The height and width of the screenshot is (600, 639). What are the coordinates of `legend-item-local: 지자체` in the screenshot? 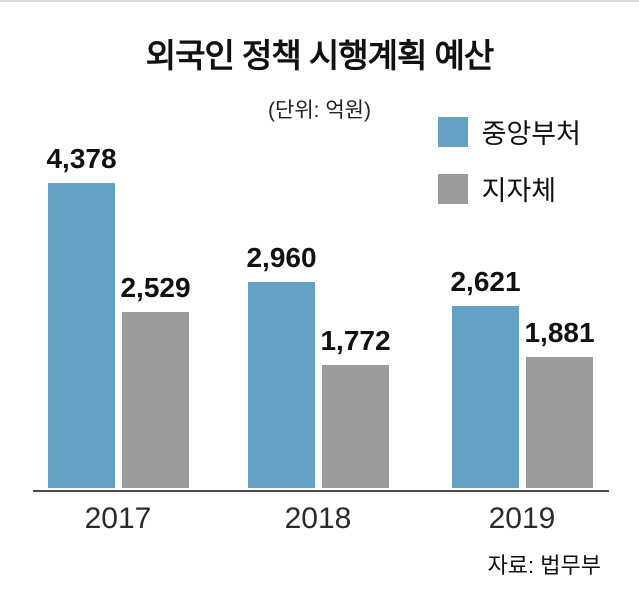 It's located at (509, 188).